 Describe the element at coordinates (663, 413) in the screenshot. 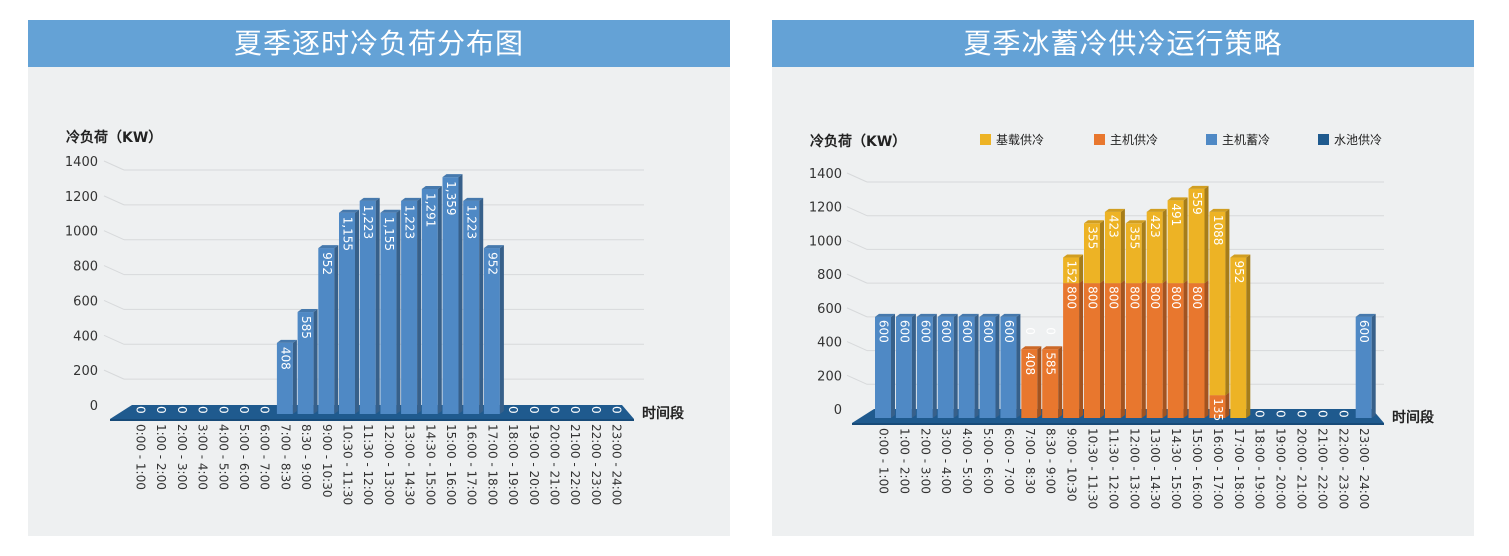

I see `x-axis-label: 时间段` at that location.